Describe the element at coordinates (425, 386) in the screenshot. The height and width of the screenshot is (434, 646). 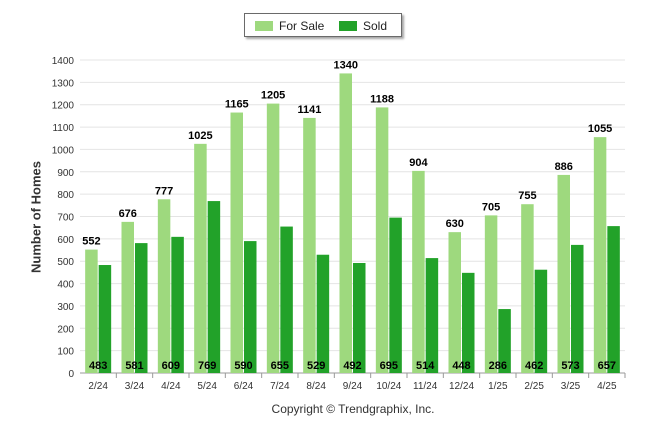
I see `x-tick-label: 11/24` at that location.